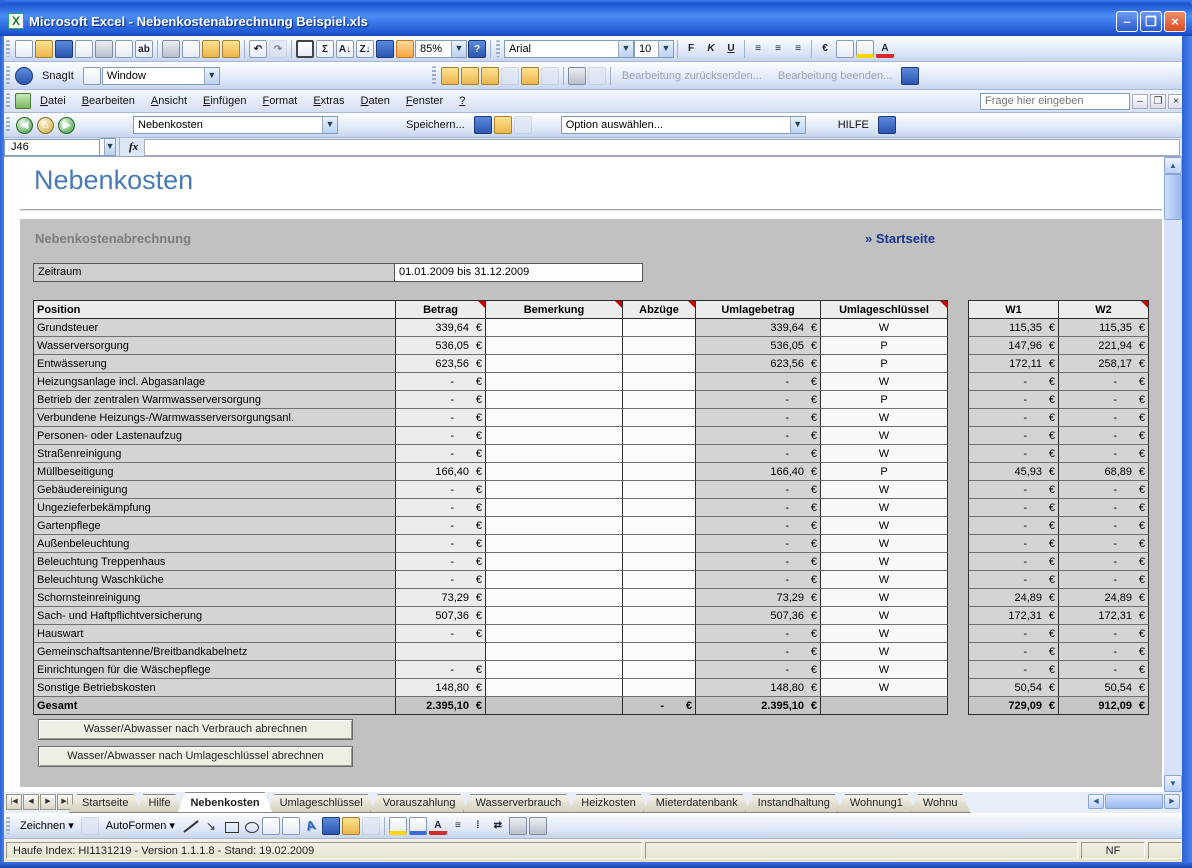 Image resolution: width=1192 pixels, height=868 pixels. What do you see at coordinates (215, 382) in the screenshot?
I see `cell-position: Heizungsanlage incl. Abgasanlage` at bounding box center [215, 382].